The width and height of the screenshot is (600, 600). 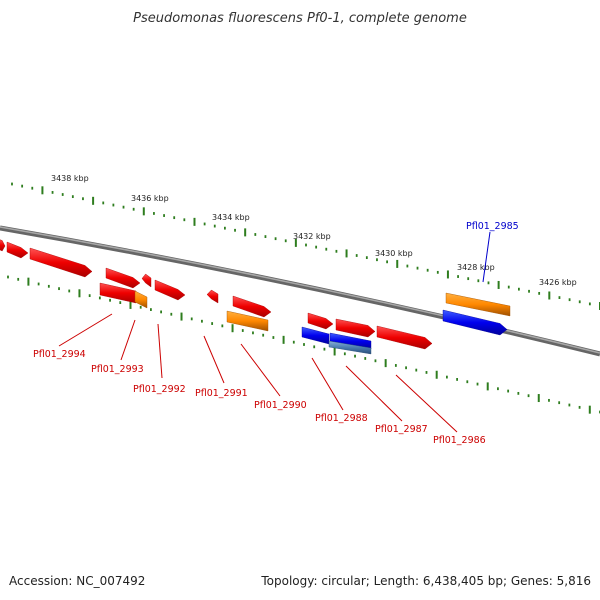 I want to click on scale-label: 3438 kbp, so click(x=70, y=178).